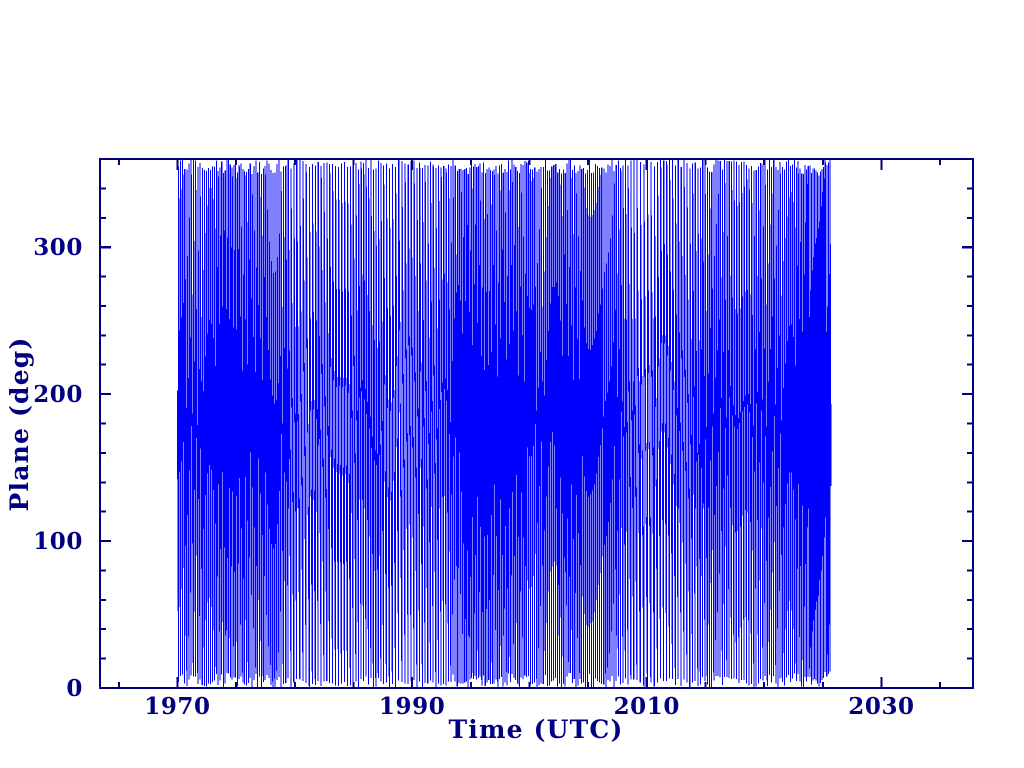 This screenshot has width=1024, height=768. What do you see at coordinates (881, 706) in the screenshot?
I see `x-tick-label: 2030` at bounding box center [881, 706].